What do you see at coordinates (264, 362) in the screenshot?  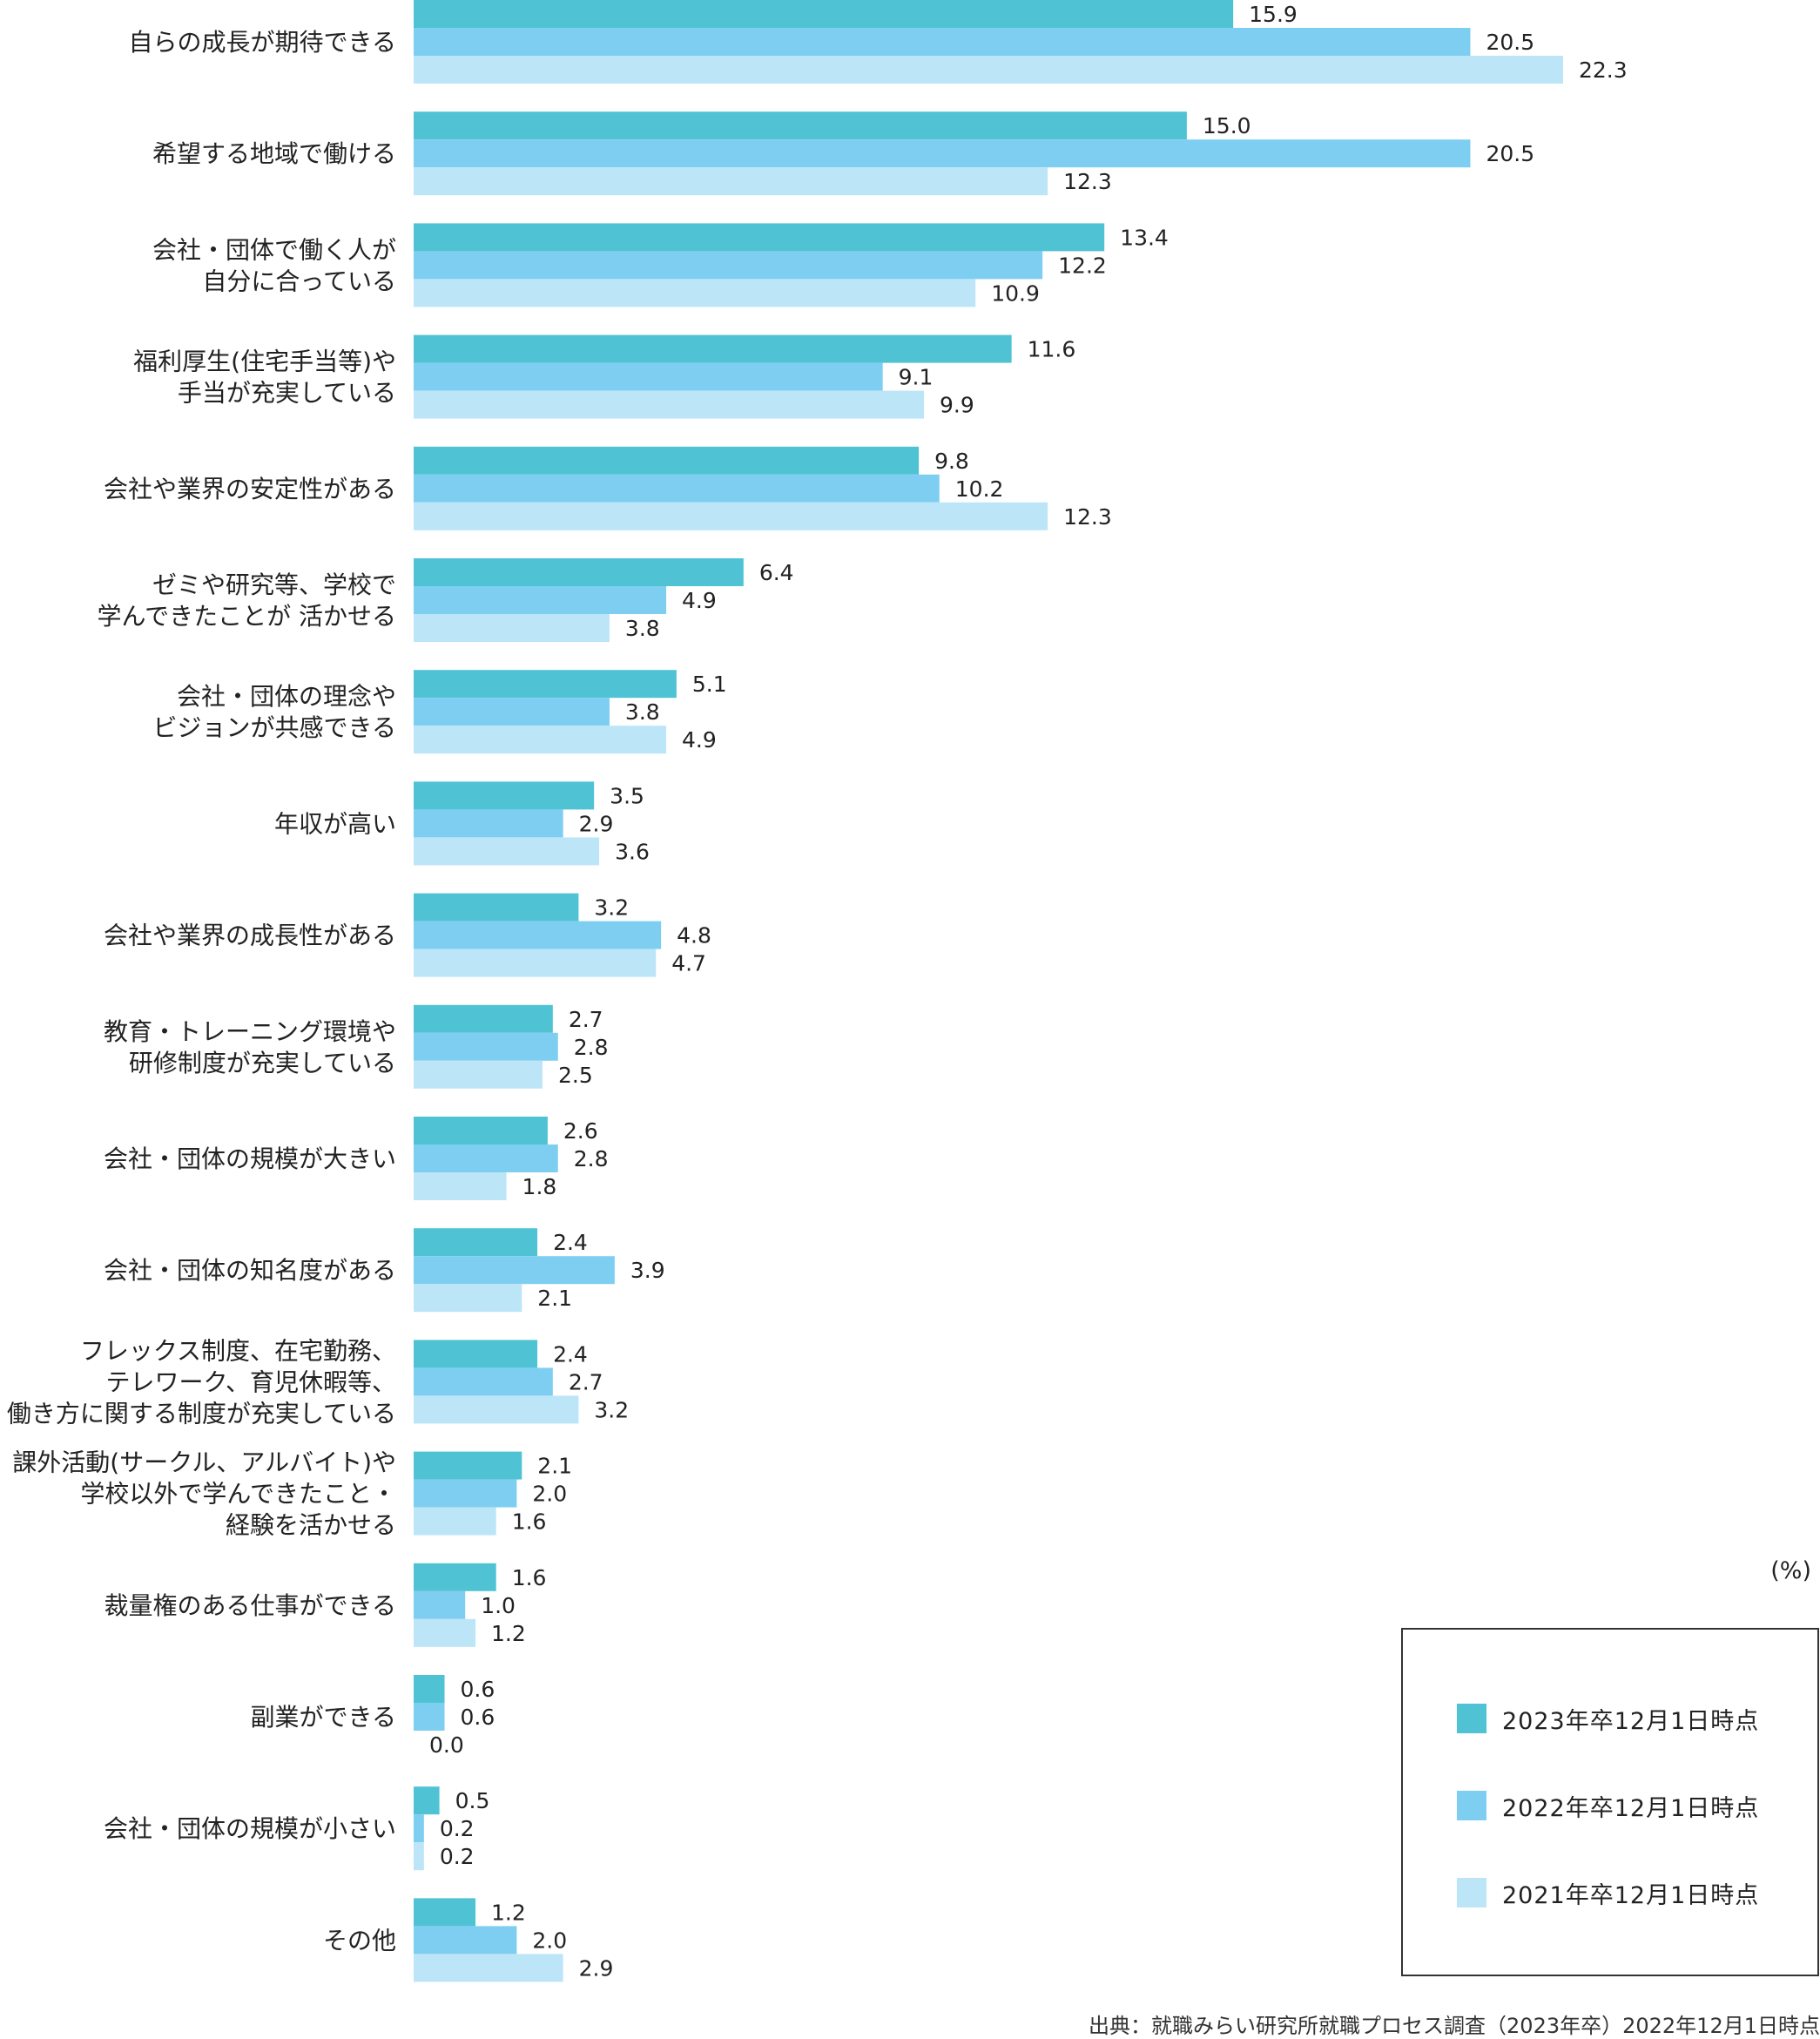 I see `category-label: 福利厚生(住宅手当等)や` at bounding box center [264, 362].